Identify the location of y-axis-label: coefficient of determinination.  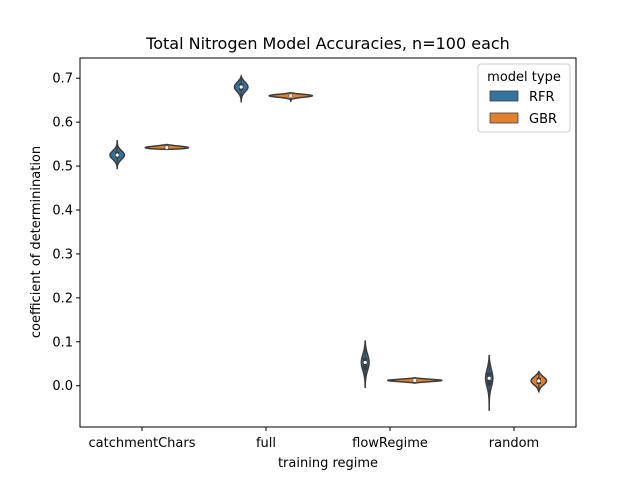
(36, 242).